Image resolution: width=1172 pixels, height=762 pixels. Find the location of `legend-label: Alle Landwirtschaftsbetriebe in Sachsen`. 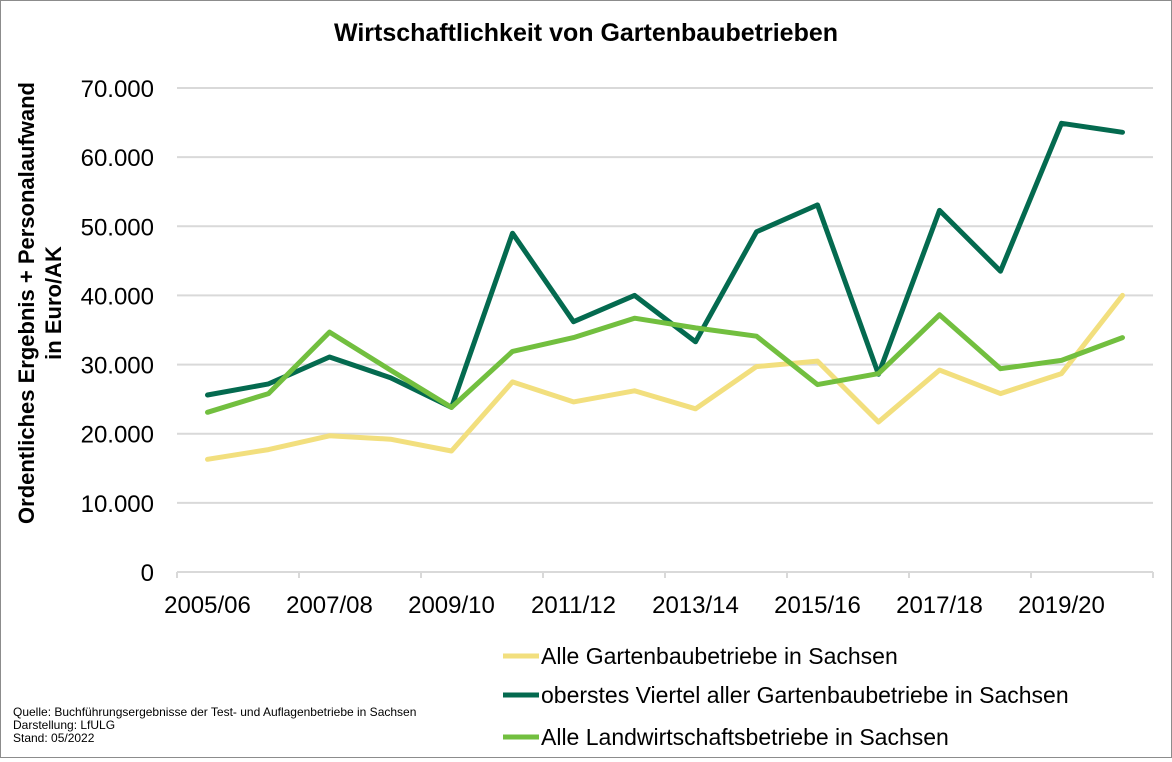

legend-label: Alle Landwirtschaftsbetriebe in Sachsen is located at coordinates (745, 737).